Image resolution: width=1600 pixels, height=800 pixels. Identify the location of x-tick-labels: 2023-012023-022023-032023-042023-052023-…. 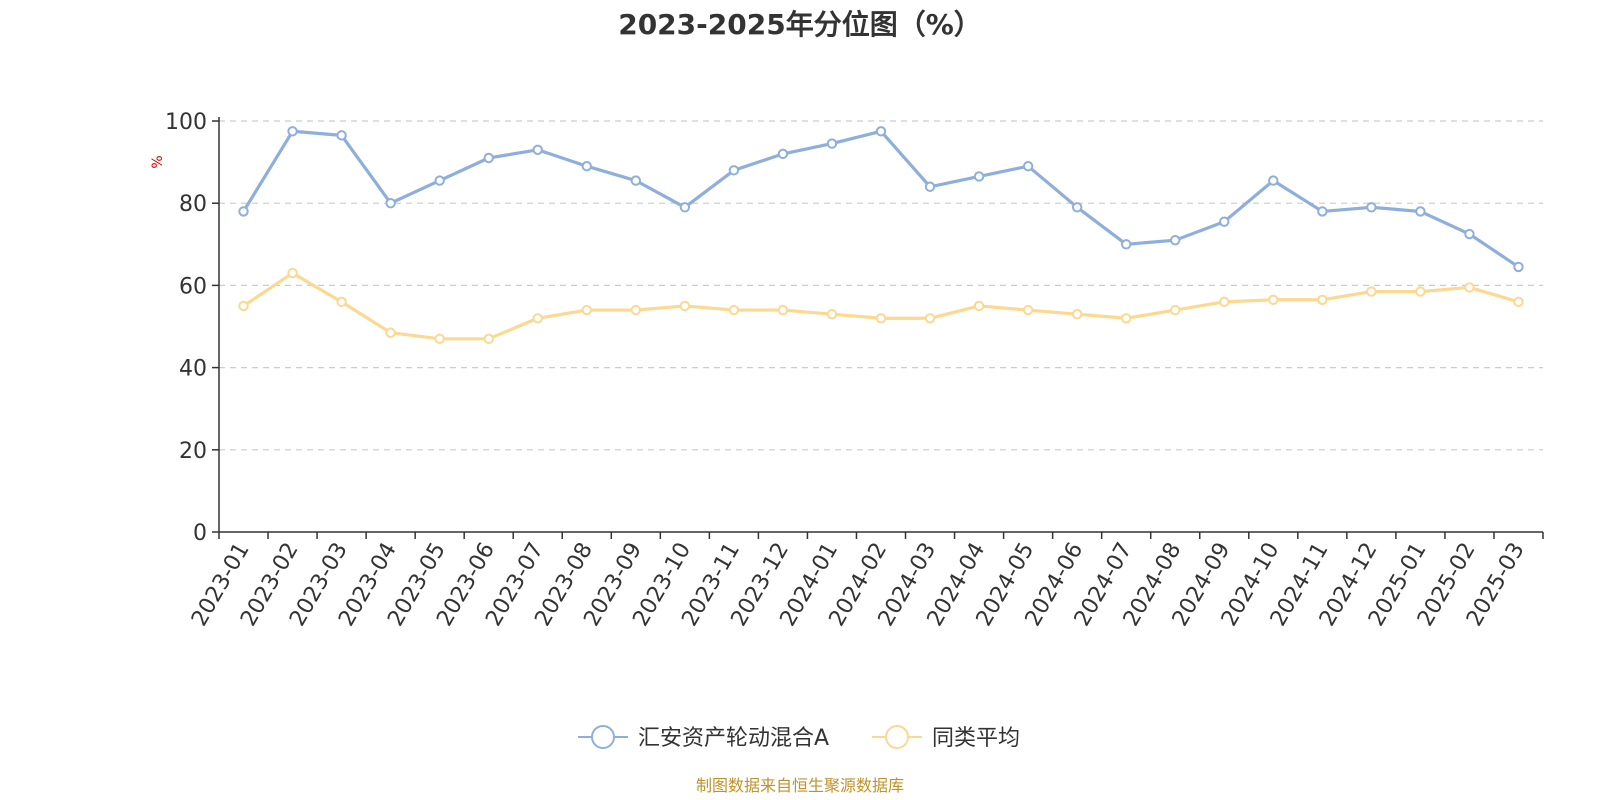
(858, 585).